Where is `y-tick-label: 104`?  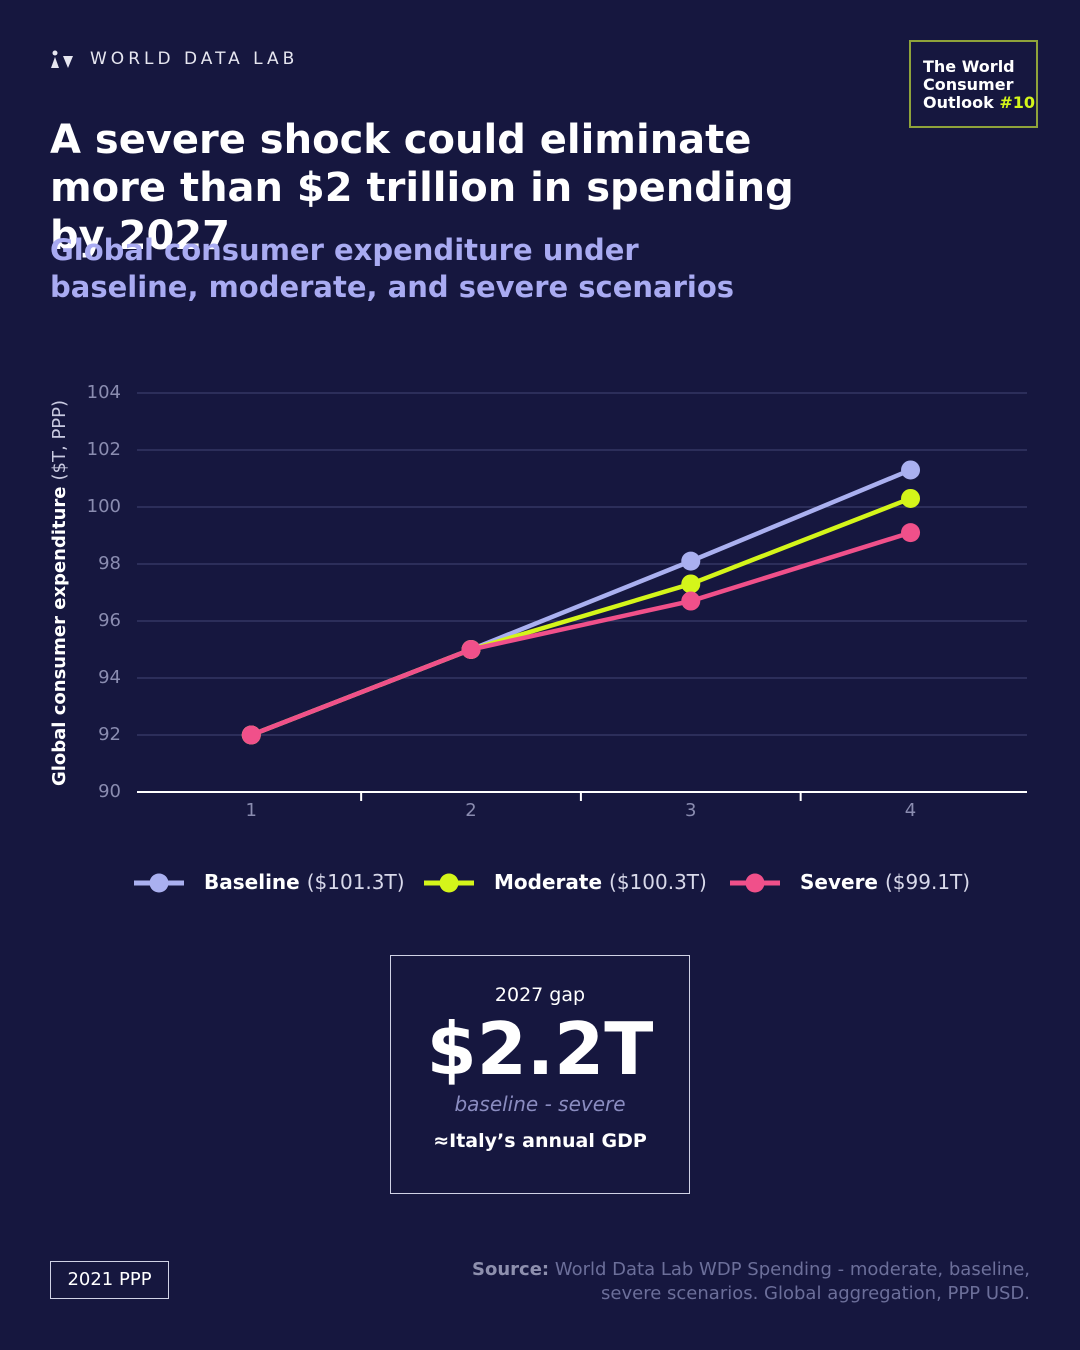
y-tick-label: 104 is located at coordinates (104, 392).